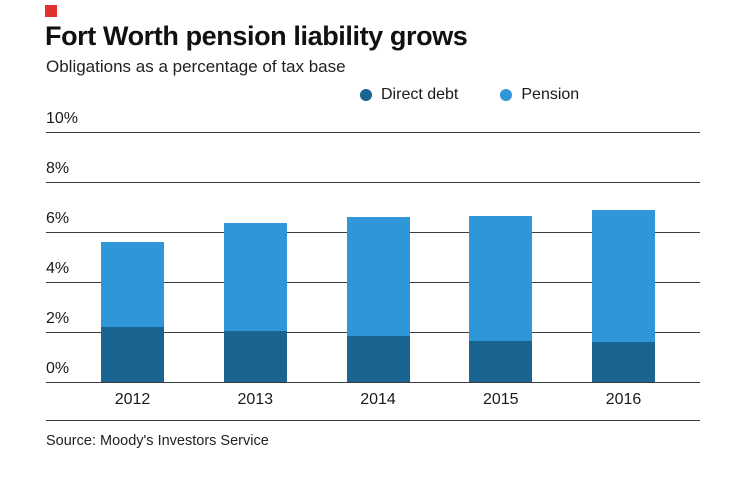 Image resolution: width=740 pixels, height=482 pixels. What do you see at coordinates (256, 36) in the screenshot?
I see `chart-title: Fort Worth pension liability grows` at bounding box center [256, 36].